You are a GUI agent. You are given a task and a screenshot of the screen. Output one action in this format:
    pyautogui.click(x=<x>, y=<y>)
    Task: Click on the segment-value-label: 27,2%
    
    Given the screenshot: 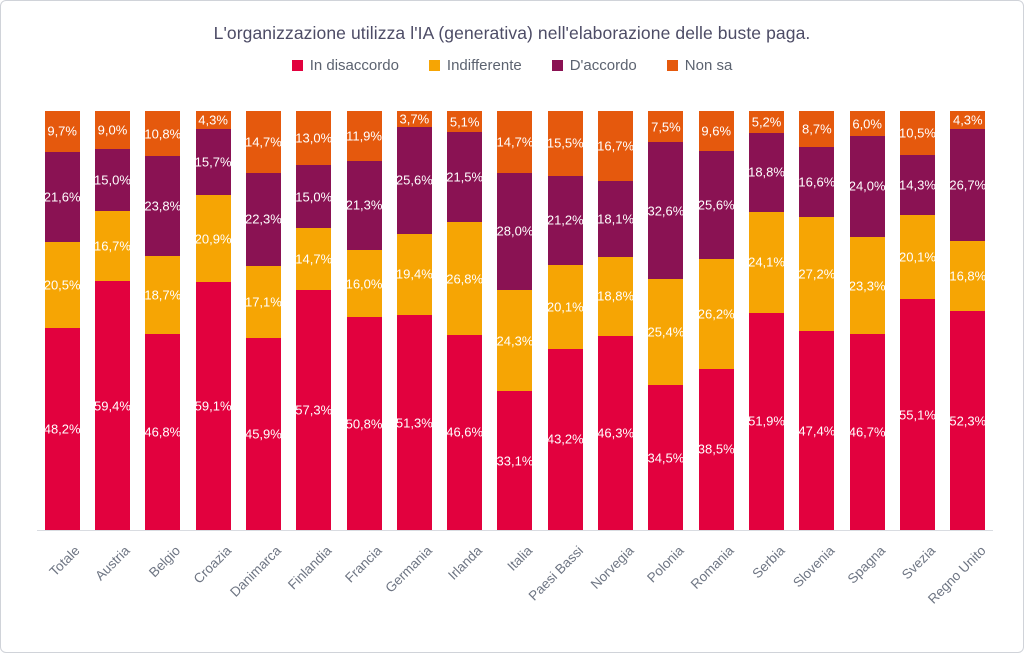 What is the action you would take?
    pyautogui.click(x=817, y=274)
    